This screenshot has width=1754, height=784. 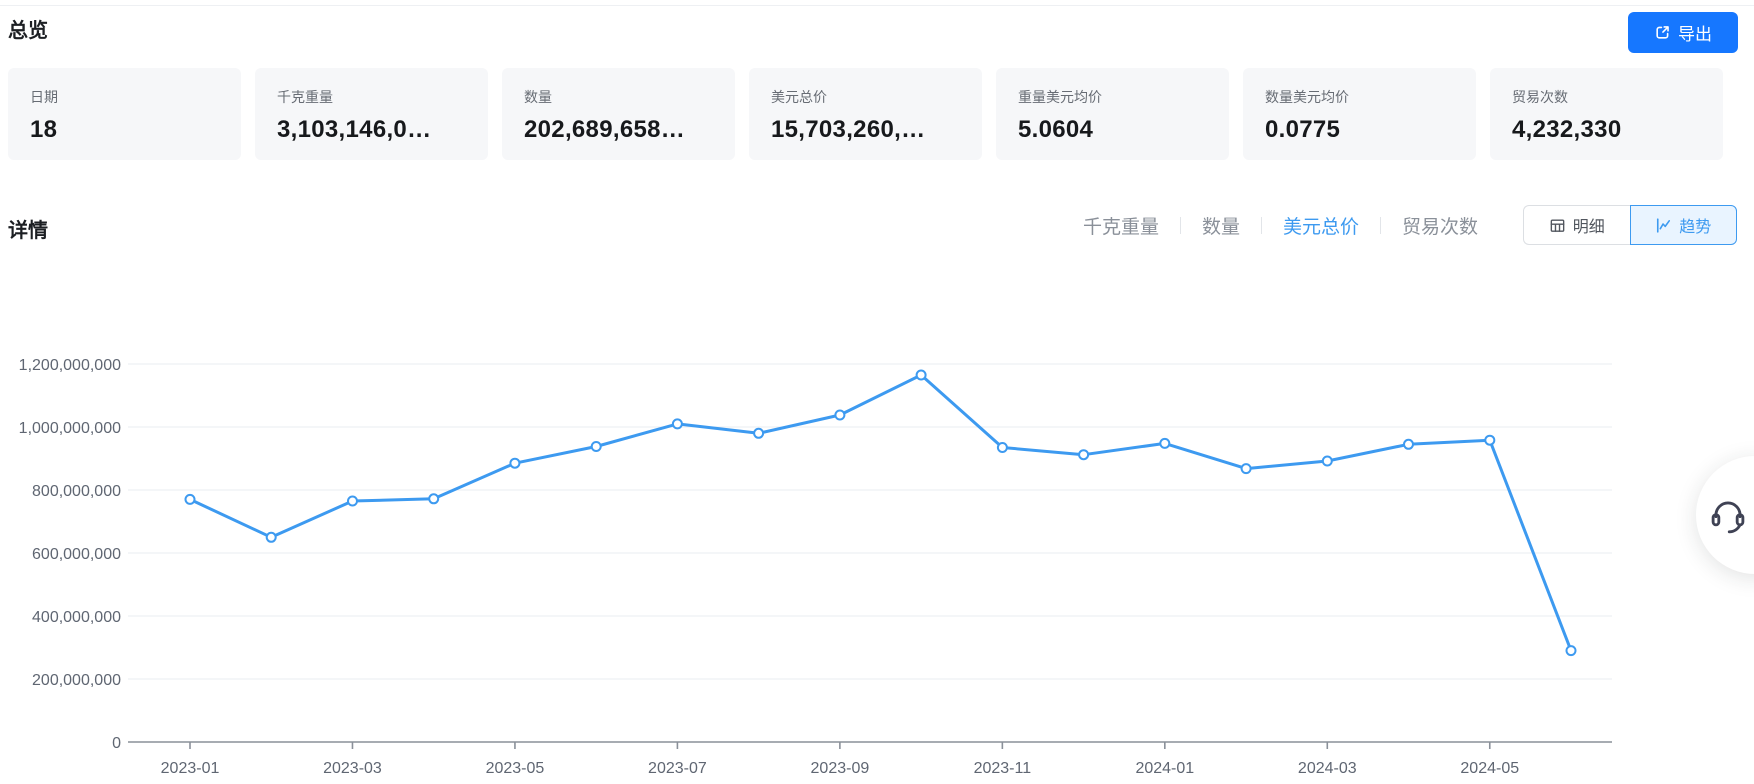 What do you see at coordinates (1728, 517) in the screenshot?
I see `headset-icon` at bounding box center [1728, 517].